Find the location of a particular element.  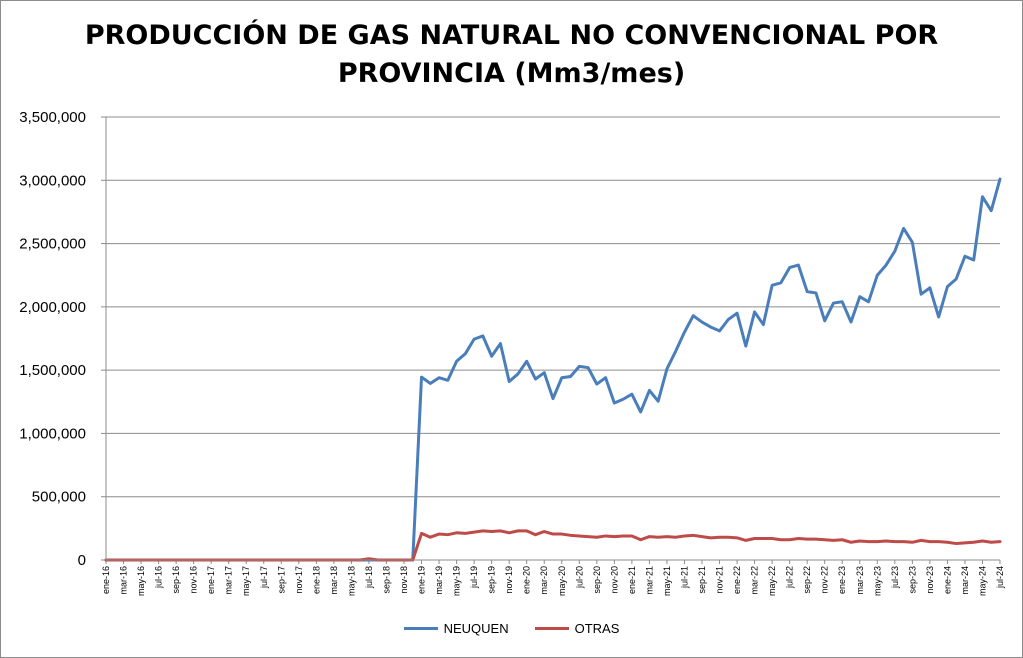

x-tick-label: mar-23 is located at coordinates (860, 580).